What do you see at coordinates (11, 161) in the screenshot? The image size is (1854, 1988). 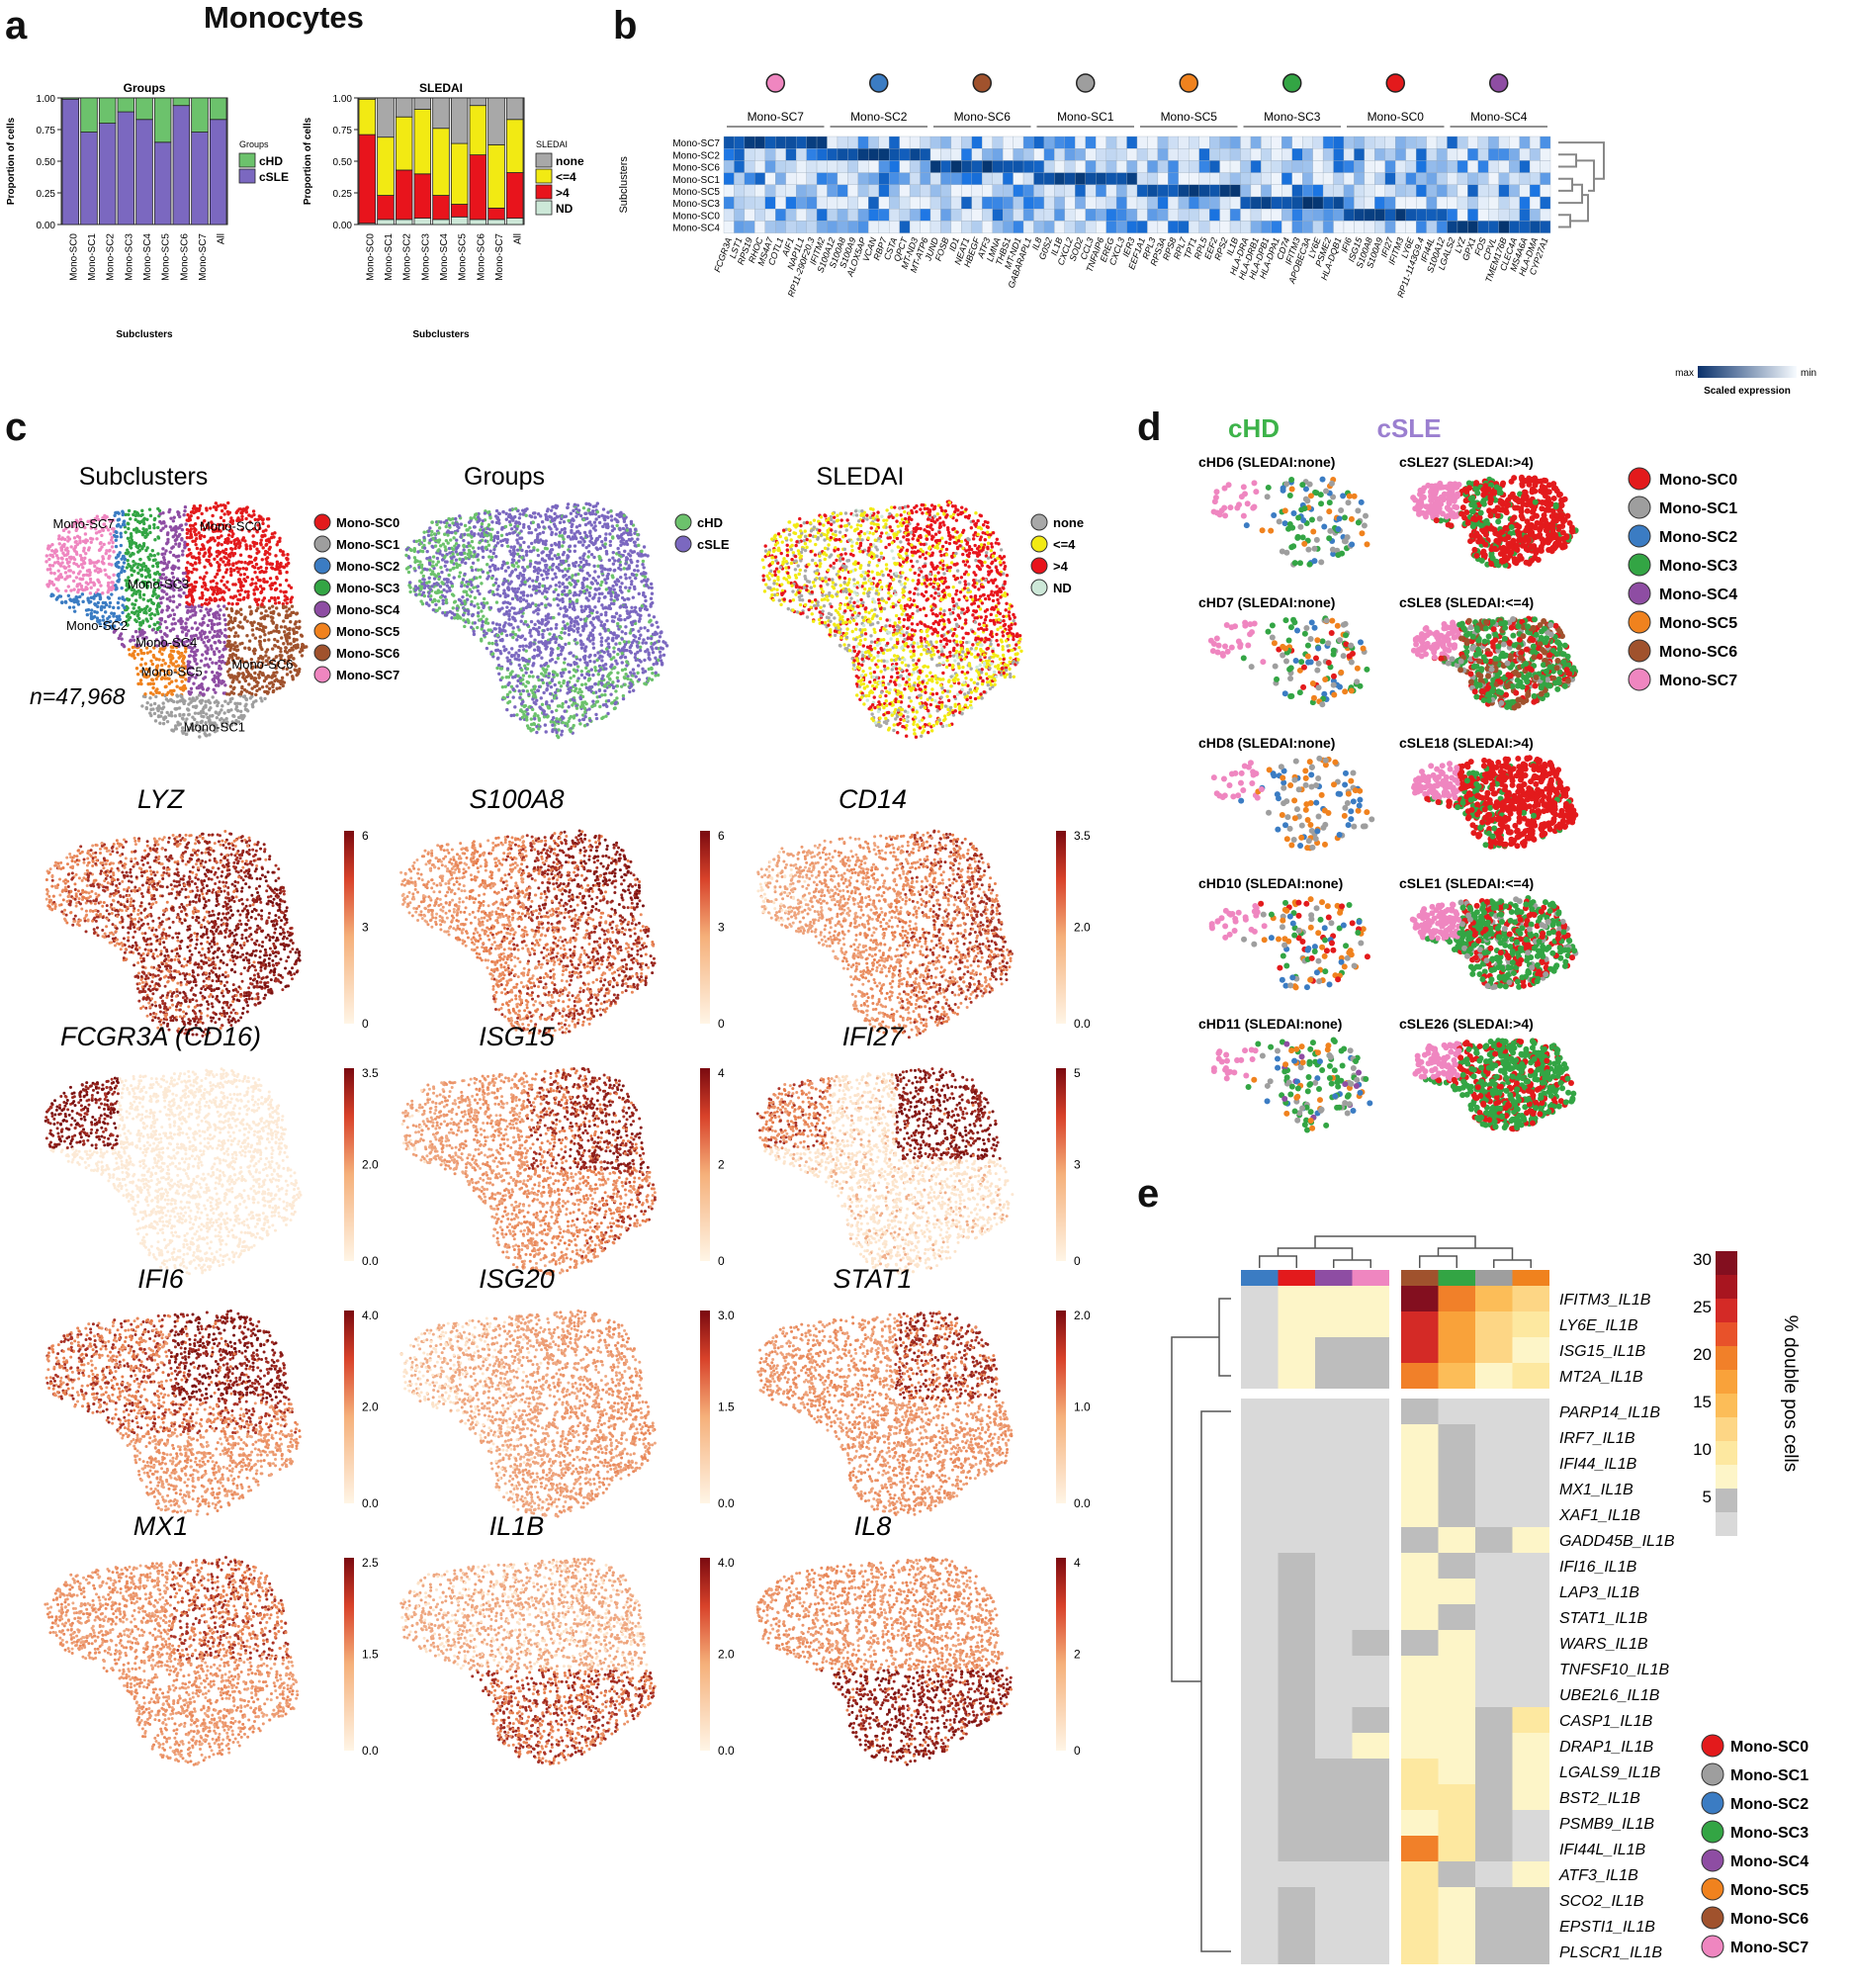 I see `y-axis-label: Proportion of cells` at bounding box center [11, 161].